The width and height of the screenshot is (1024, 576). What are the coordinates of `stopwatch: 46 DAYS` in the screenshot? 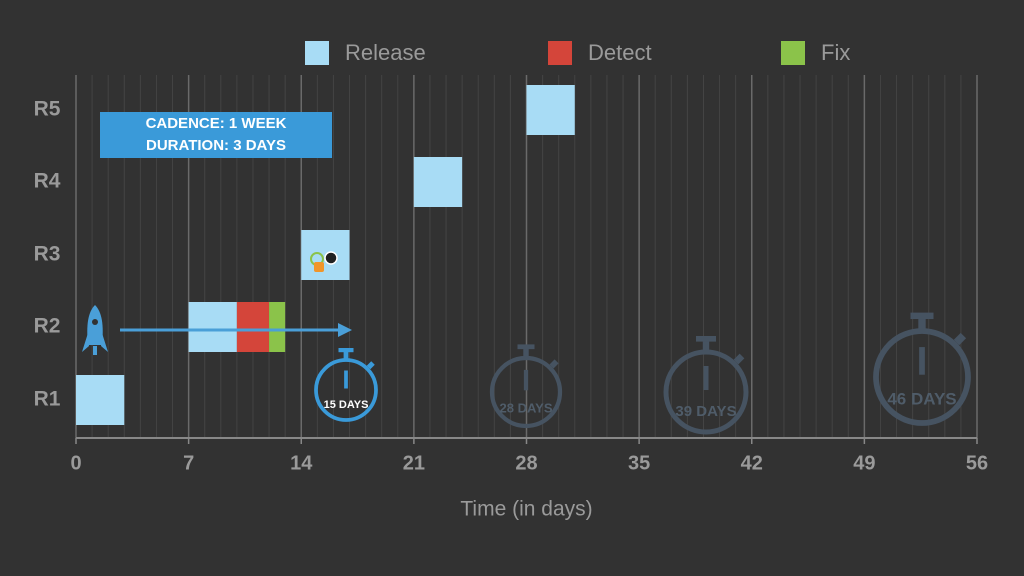 It's located at (922, 369).